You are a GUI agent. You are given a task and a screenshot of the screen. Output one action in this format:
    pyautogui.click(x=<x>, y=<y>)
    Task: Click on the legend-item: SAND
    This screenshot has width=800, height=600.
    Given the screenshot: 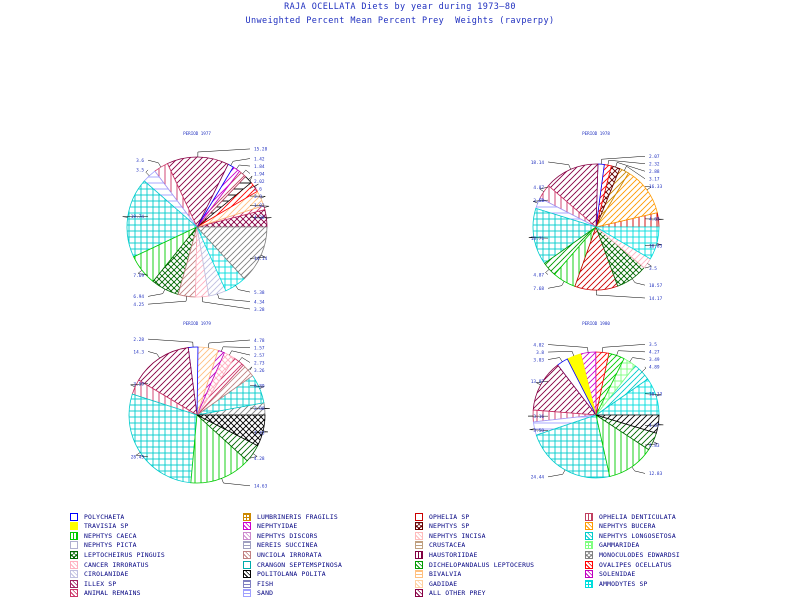 What is the action you would take?
    pyautogui.click(x=258, y=593)
    